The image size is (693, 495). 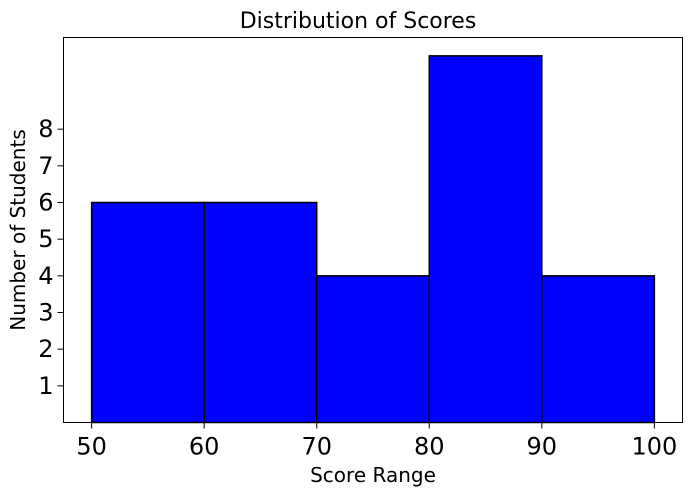 I want to click on y-tick-label-4: 4, so click(x=45, y=276).